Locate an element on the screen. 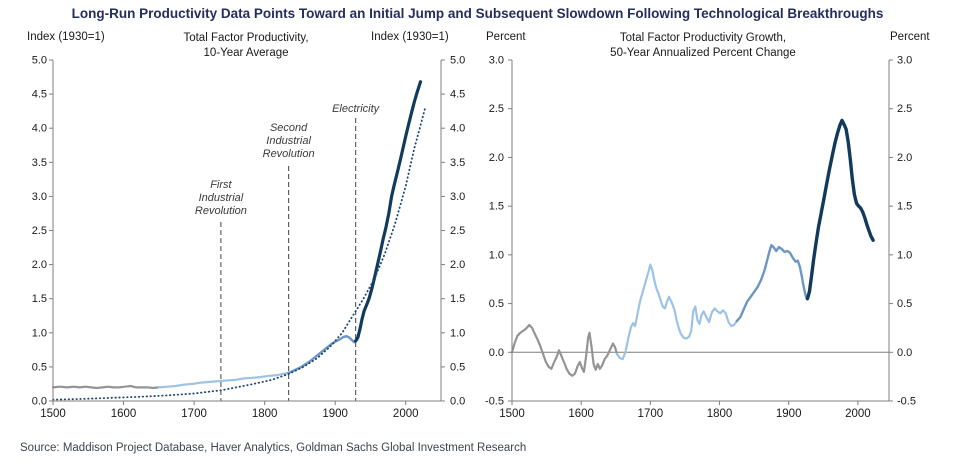 The image size is (955, 468). series-tfp-growth-1927-2022 is located at coordinates (840, 209).